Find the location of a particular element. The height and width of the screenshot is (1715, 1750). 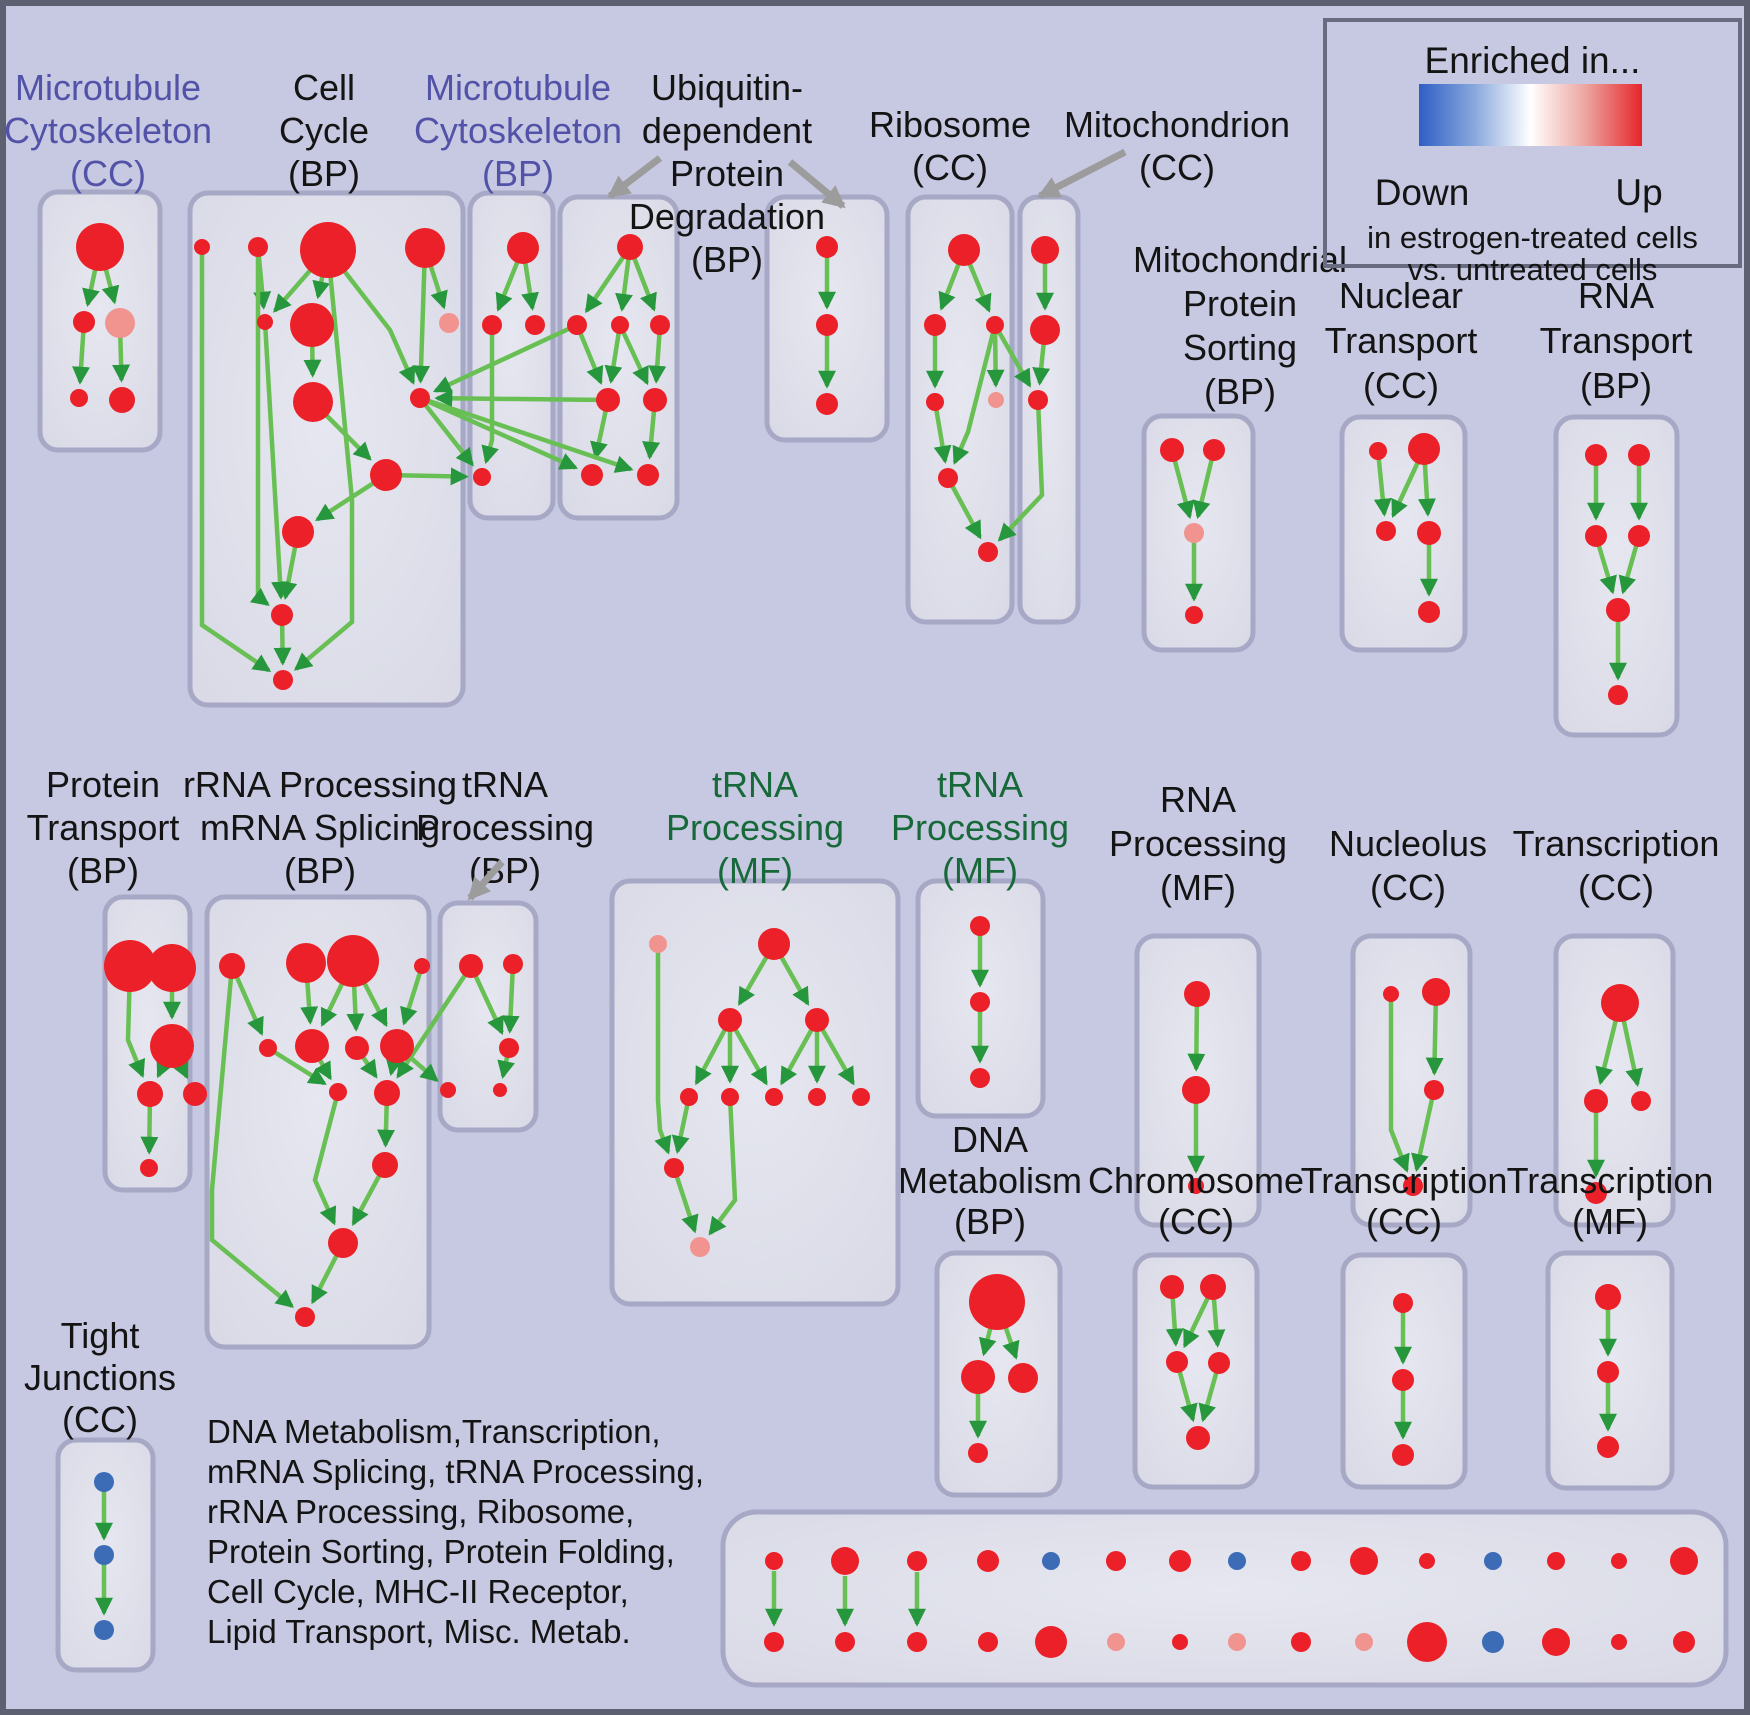

cluster-label-nucleolus-cc-line1: (CC) is located at coordinates (1408, 887).